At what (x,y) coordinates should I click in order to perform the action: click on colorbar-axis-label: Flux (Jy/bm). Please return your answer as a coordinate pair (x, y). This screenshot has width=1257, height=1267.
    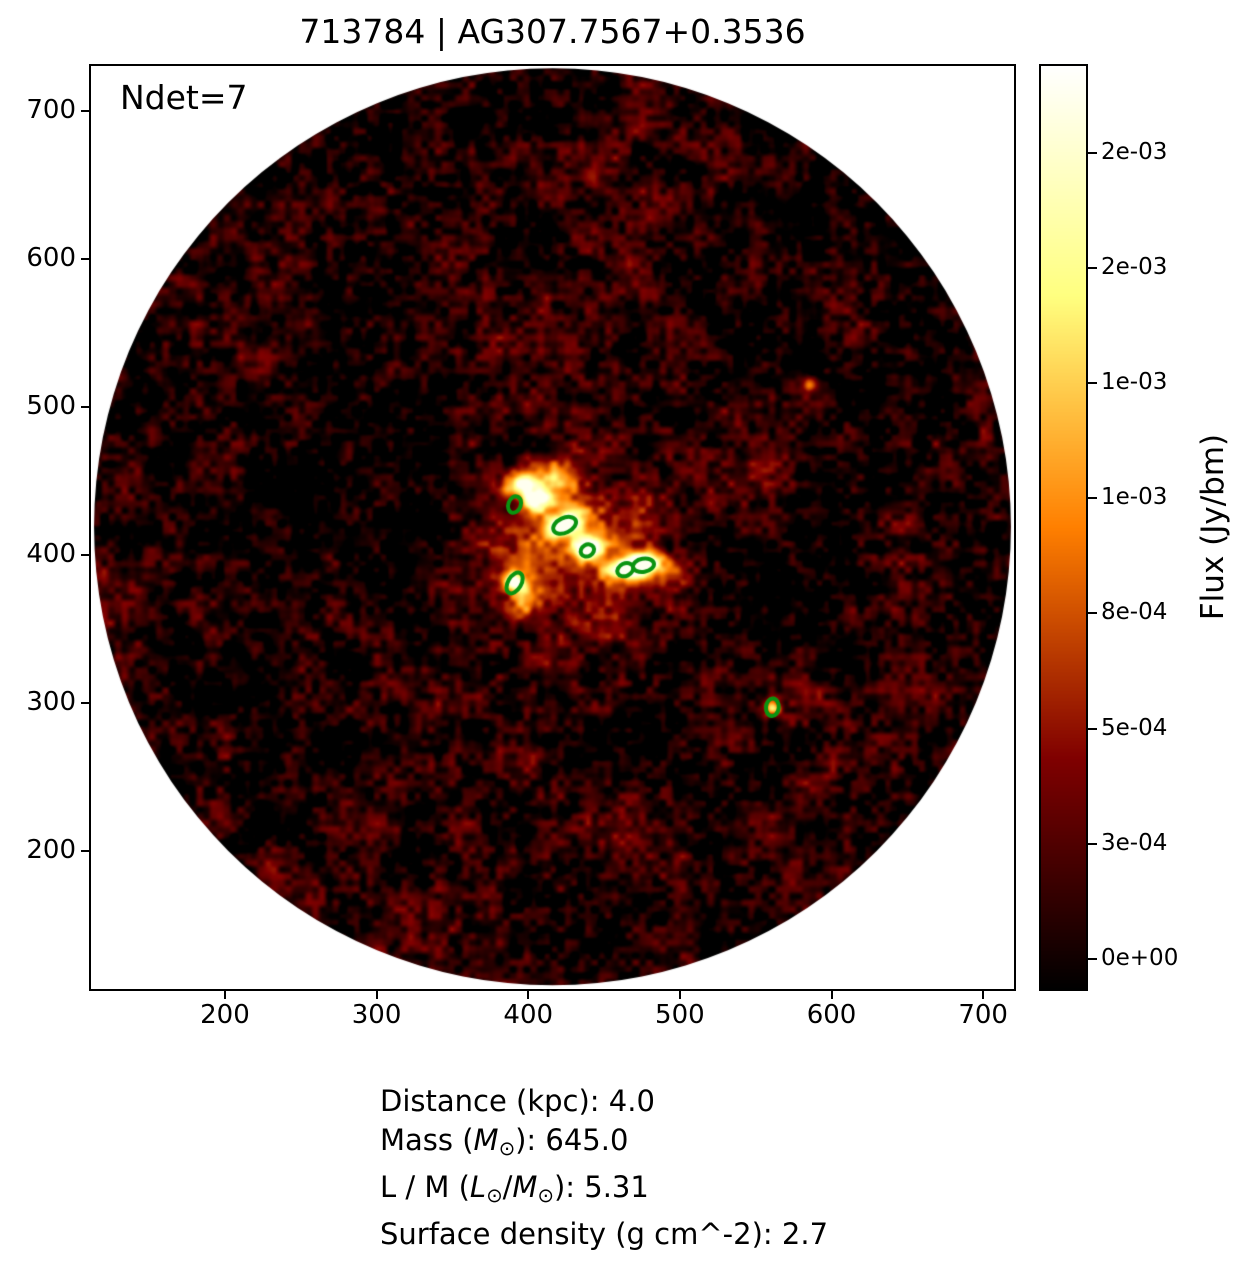
    Looking at the image, I should click on (1213, 527).